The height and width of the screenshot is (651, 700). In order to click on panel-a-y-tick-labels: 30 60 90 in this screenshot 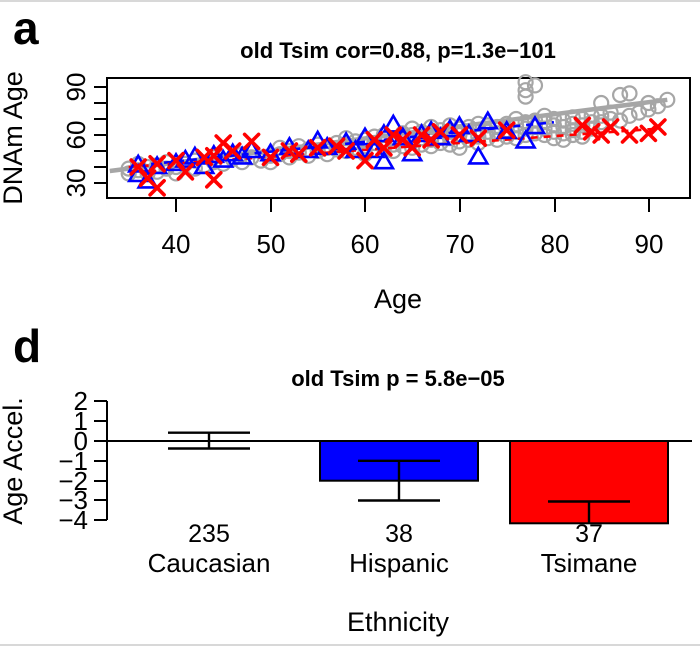, I will do `click(76, 135)`.